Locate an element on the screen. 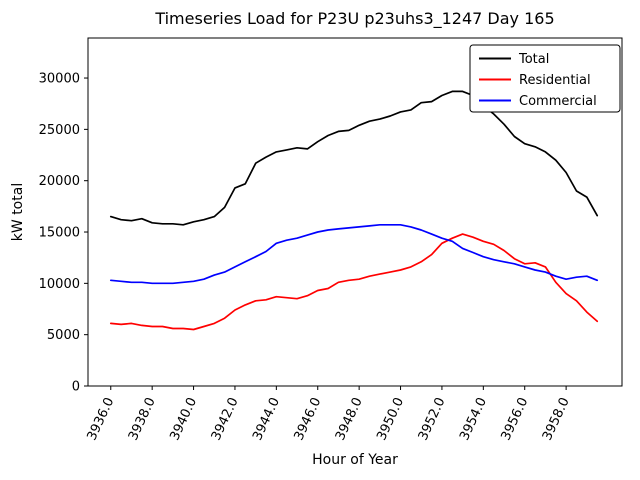 The image size is (640, 480). y-tick-label: 25000 is located at coordinates (59, 130).